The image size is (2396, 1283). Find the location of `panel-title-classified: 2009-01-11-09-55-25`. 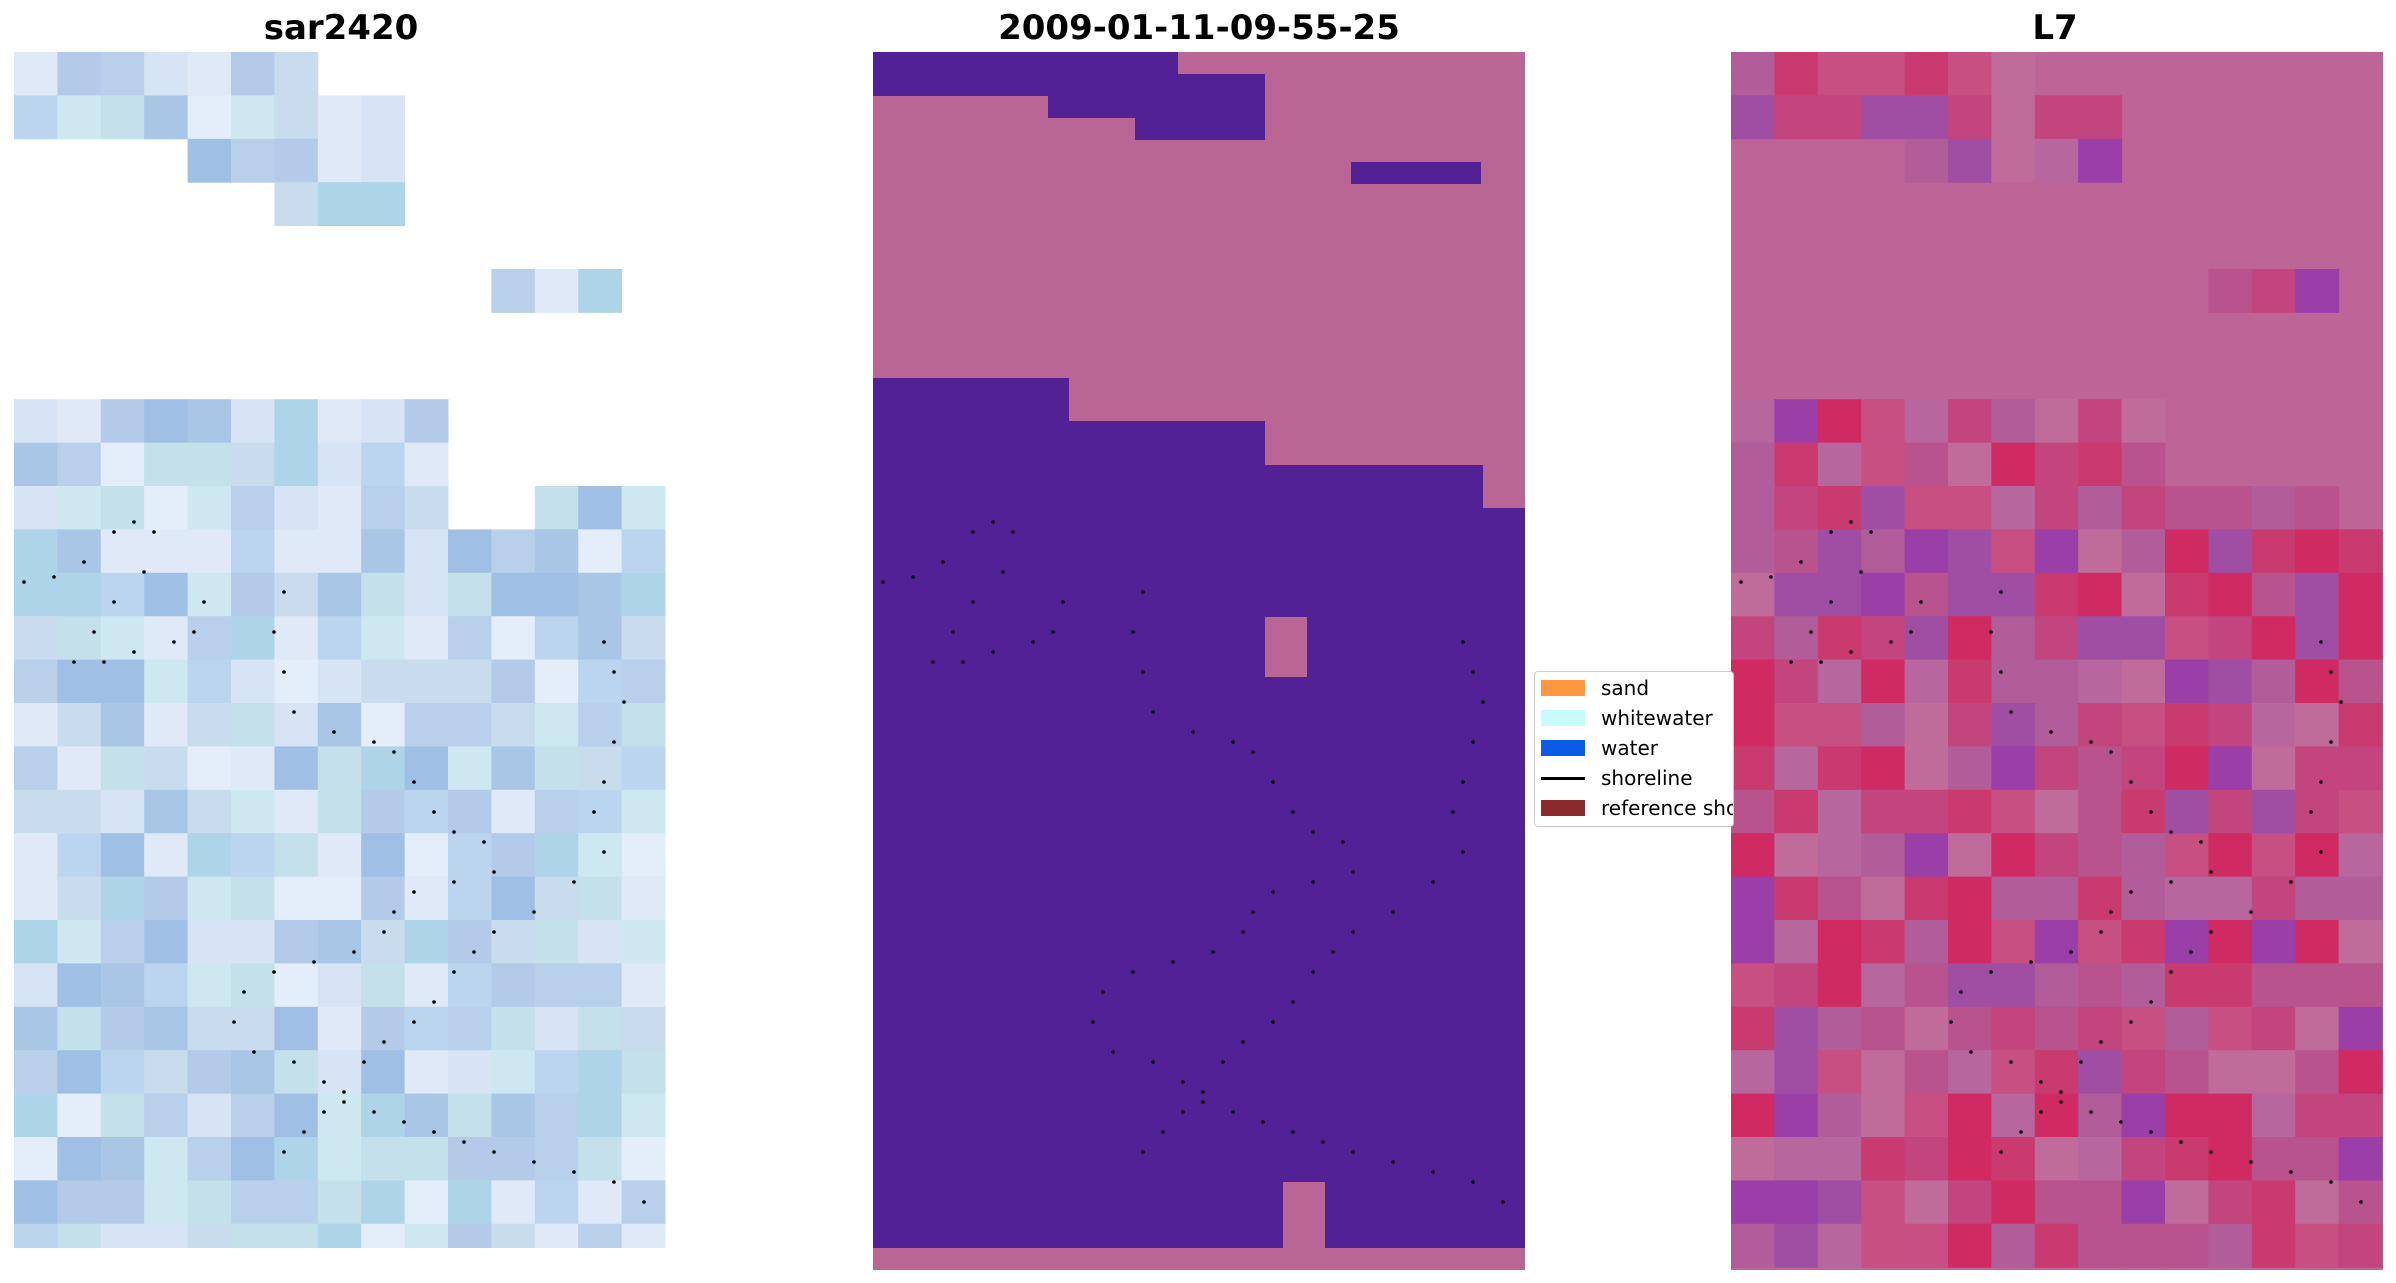

panel-title-classified: 2009-01-11-09-55-25 is located at coordinates (1199, 28).